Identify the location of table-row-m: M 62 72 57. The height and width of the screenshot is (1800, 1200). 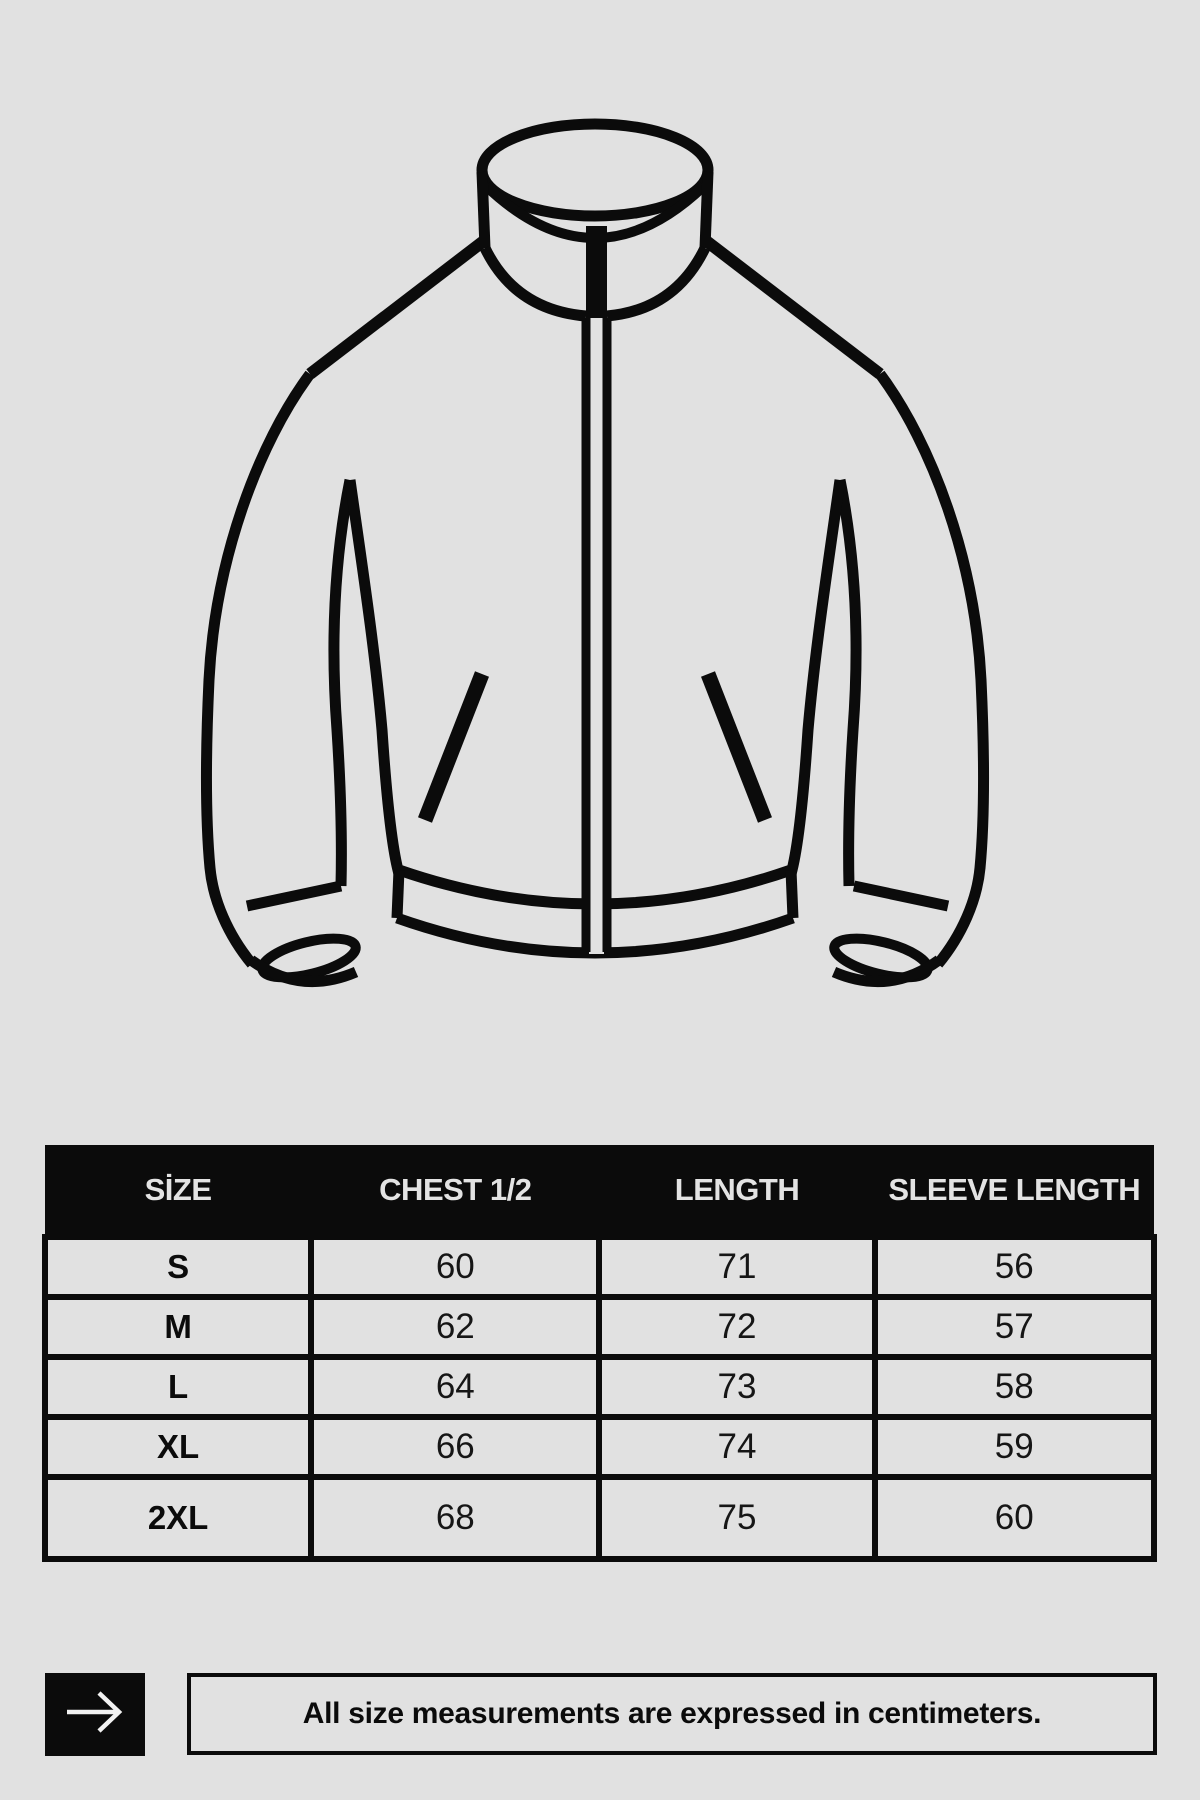
(599, 1327).